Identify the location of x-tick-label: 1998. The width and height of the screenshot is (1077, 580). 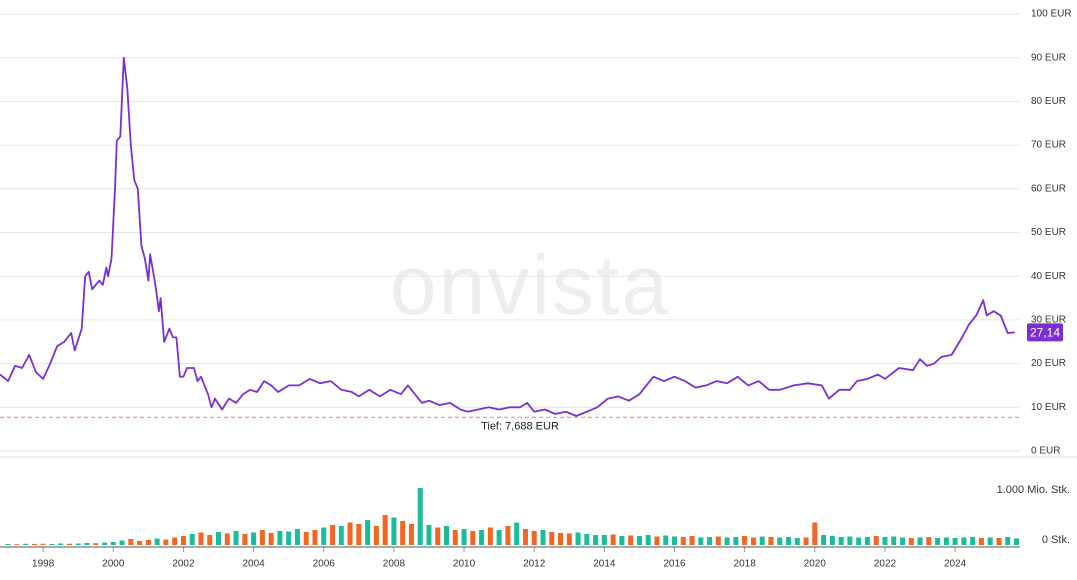
(43, 564).